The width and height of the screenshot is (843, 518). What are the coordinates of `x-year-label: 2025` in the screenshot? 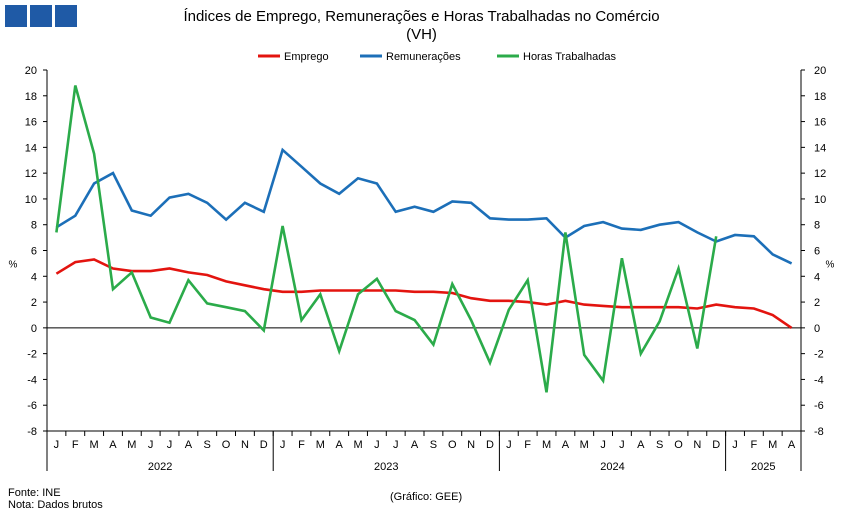 It's located at (763, 467).